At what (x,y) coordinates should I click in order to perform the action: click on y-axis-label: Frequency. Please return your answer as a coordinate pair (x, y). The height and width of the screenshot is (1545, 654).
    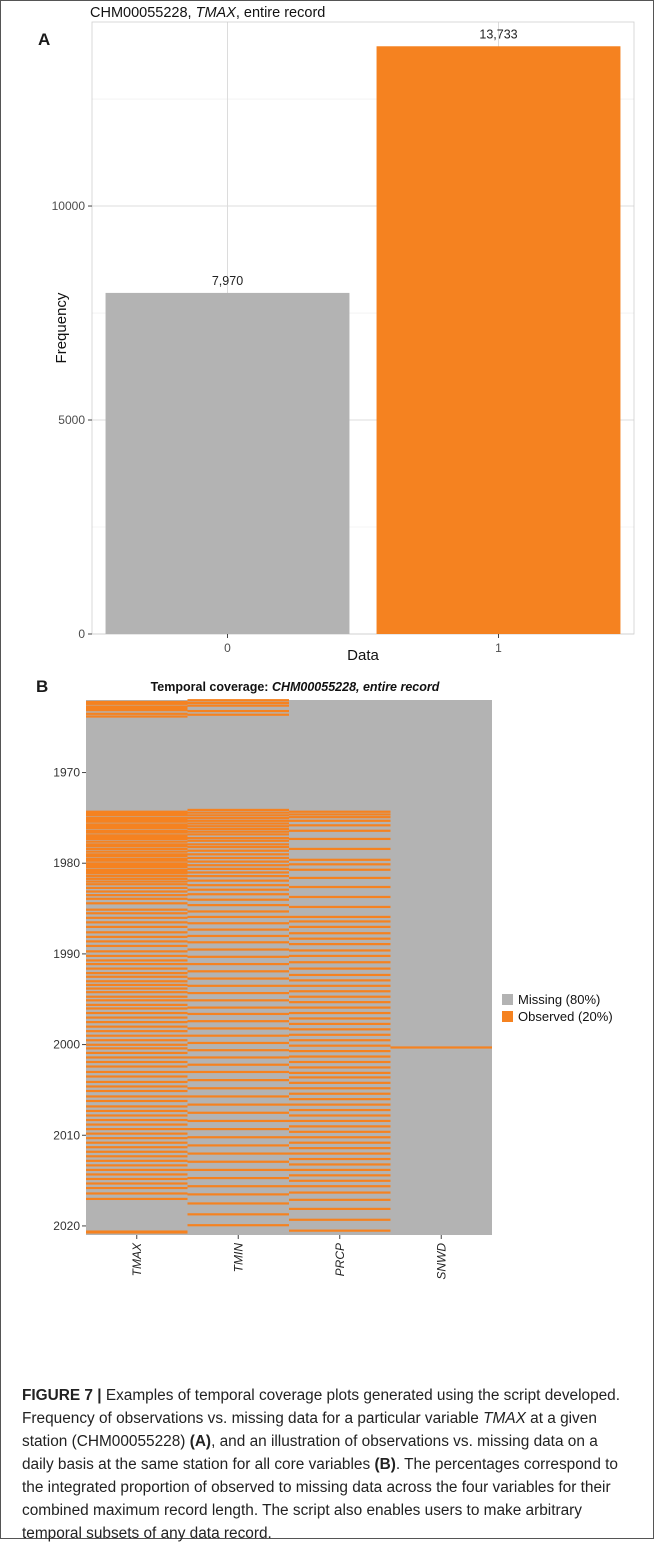
    Looking at the image, I should click on (61, 327).